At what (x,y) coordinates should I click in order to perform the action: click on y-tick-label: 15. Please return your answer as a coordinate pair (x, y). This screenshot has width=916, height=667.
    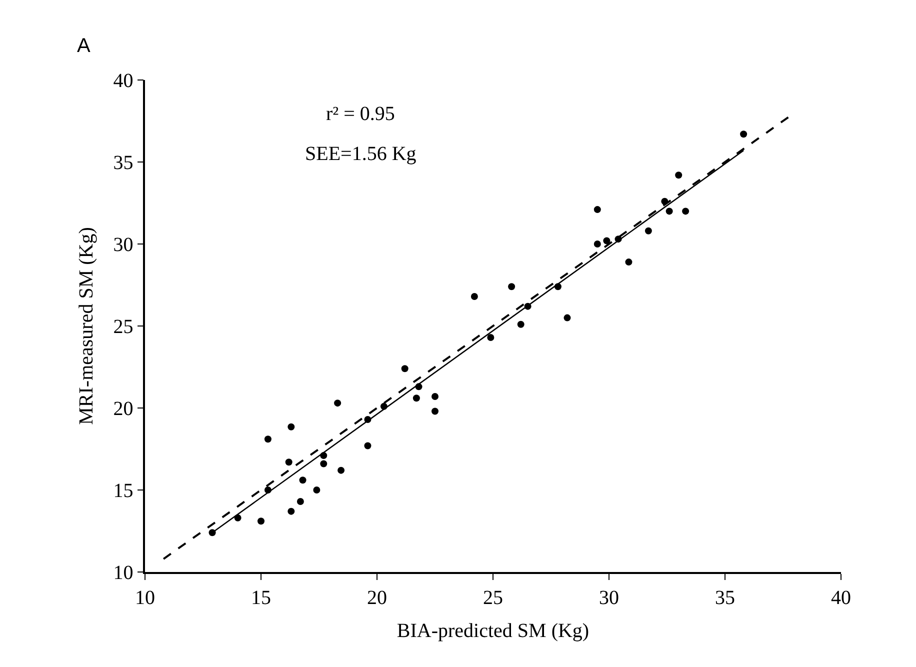
    Looking at the image, I should click on (123, 491).